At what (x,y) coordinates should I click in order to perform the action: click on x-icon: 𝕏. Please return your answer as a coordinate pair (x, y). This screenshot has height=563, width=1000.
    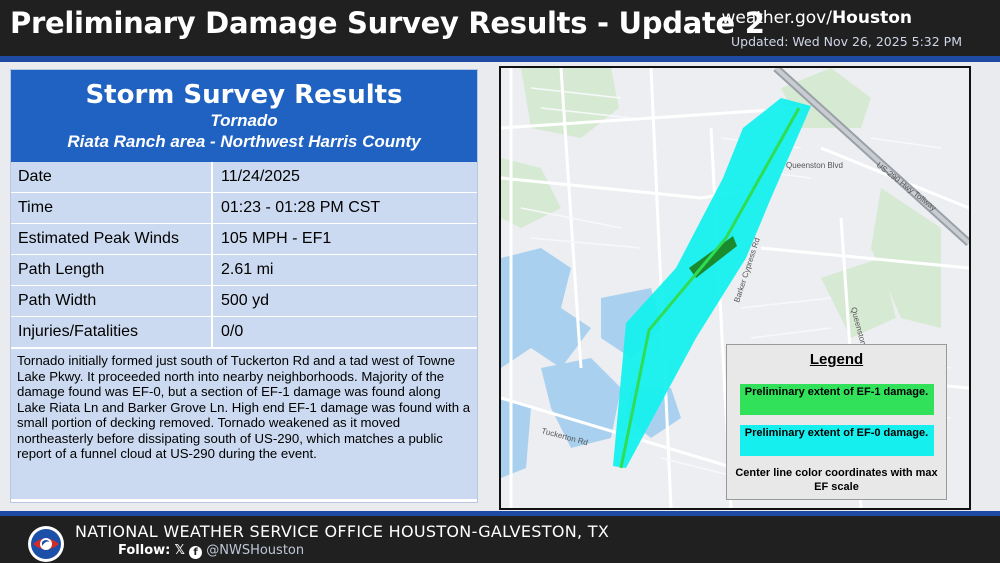
    Looking at the image, I should click on (179, 550).